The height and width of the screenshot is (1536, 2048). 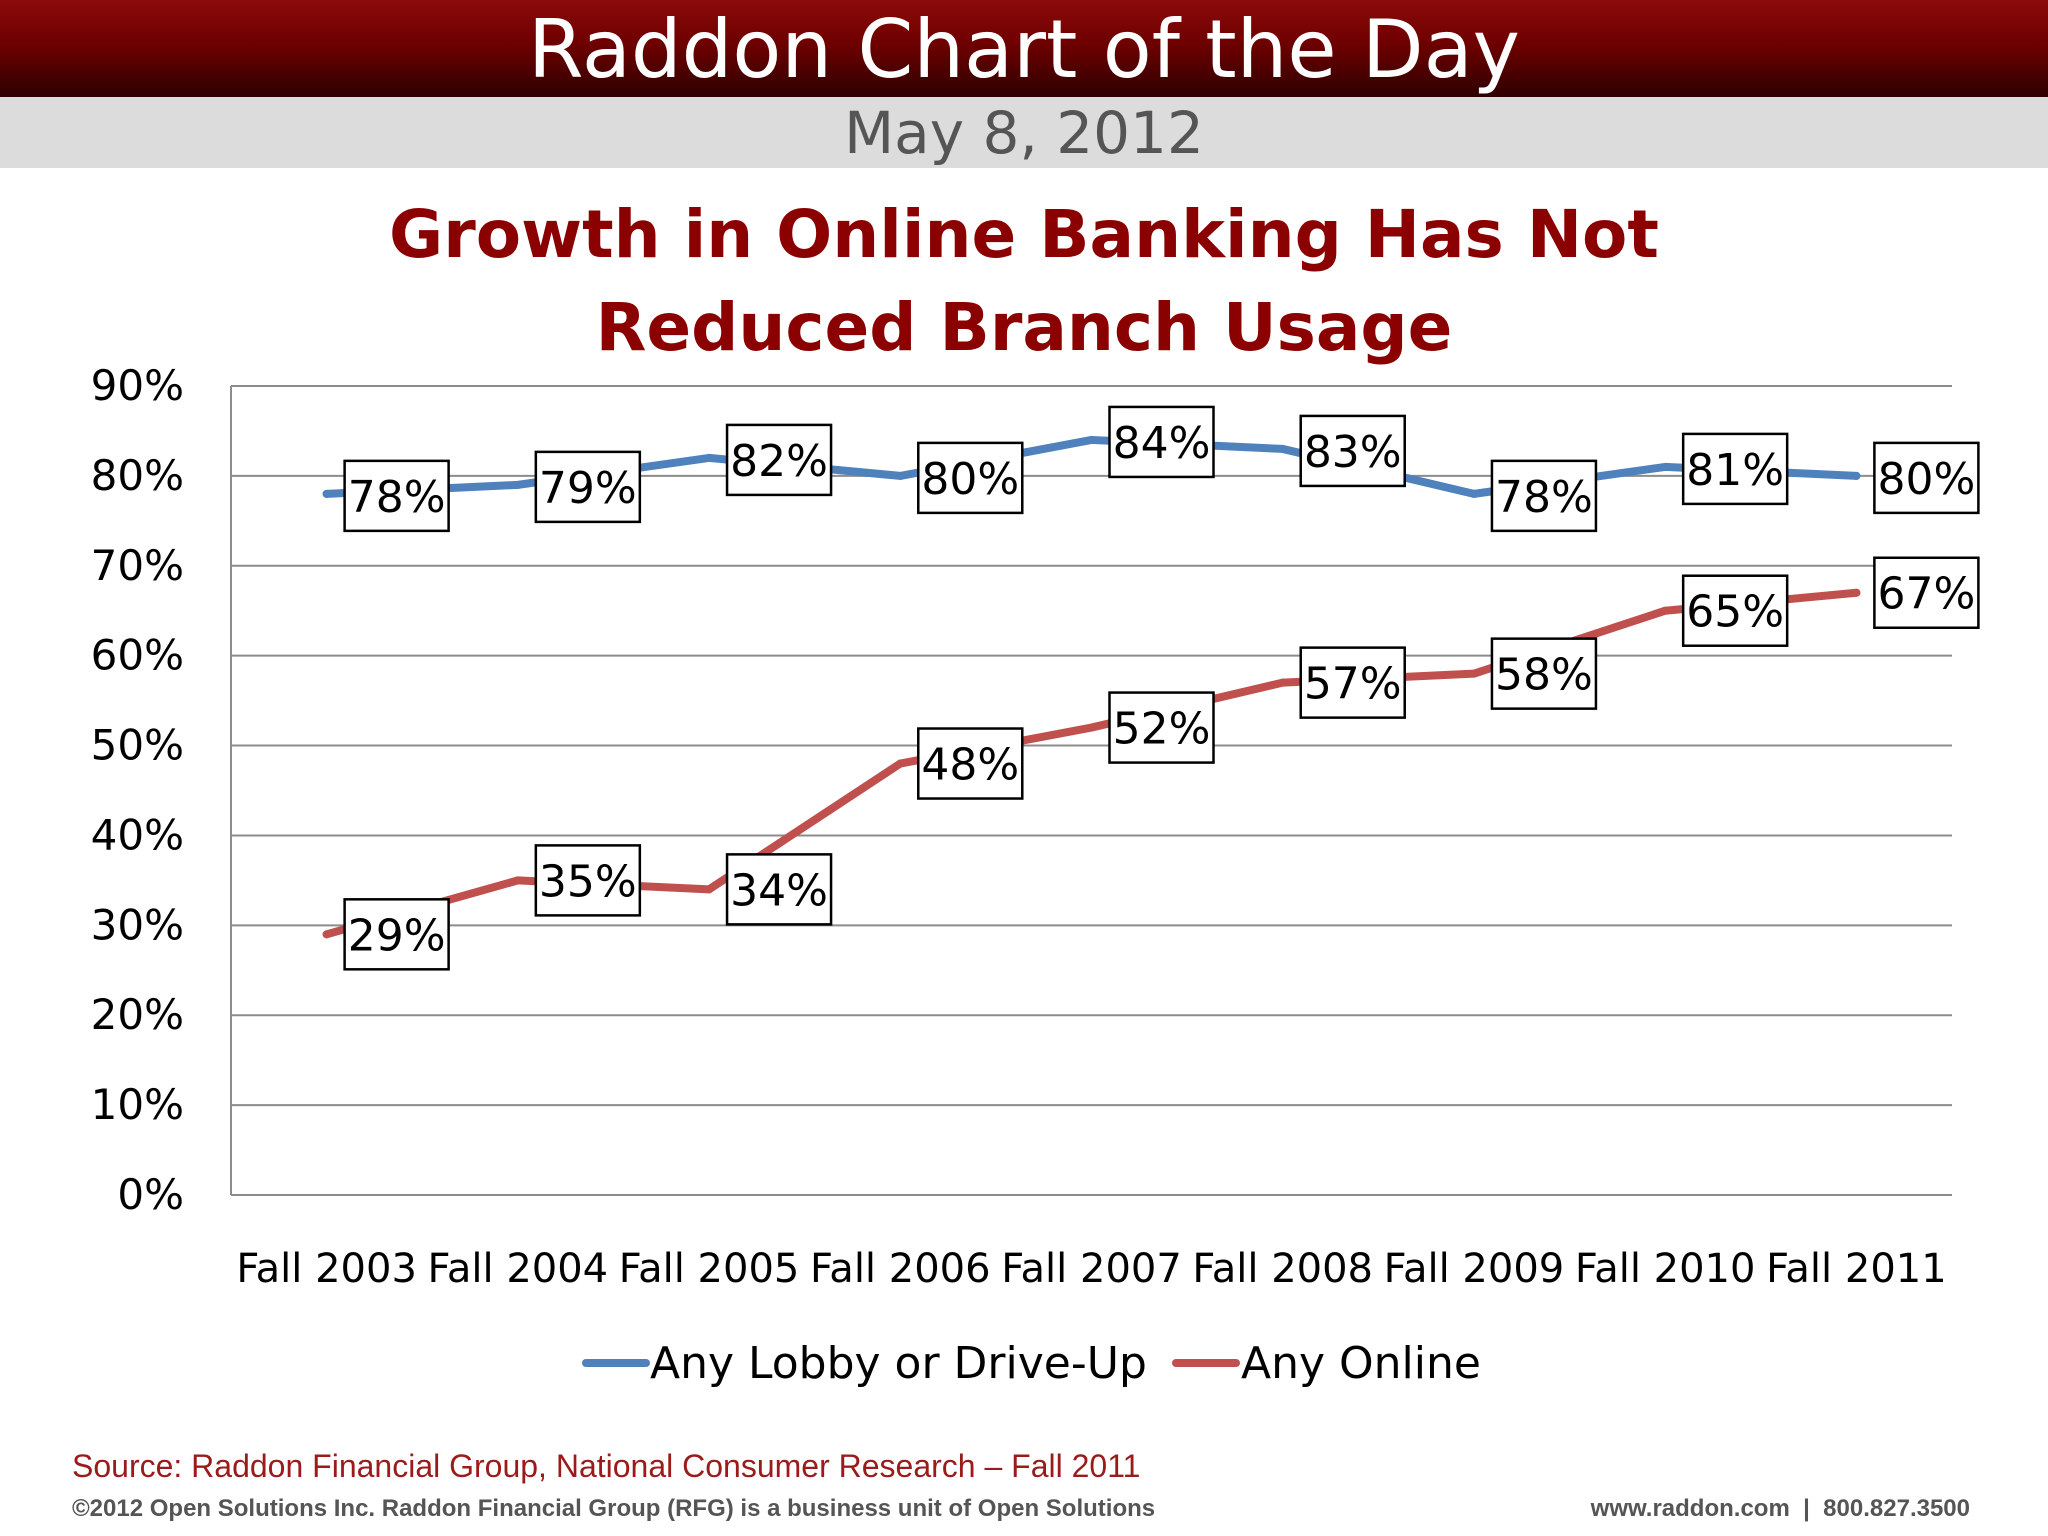 What do you see at coordinates (709, 1269) in the screenshot?
I see `x-tick-label: Fall 2005` at bounding box center [709, 1269].